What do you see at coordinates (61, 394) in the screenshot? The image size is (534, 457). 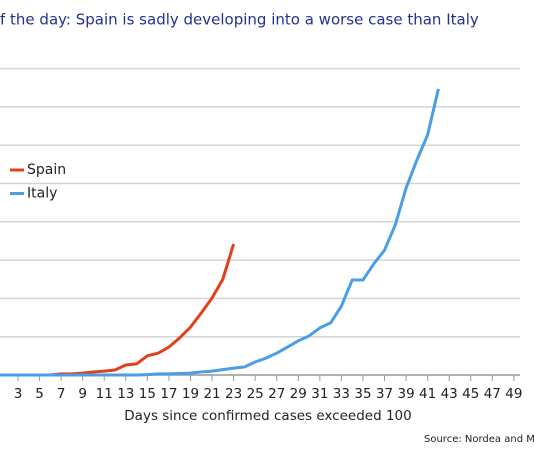 I see `x-tick-label: 7` at bounding box center [61, 394].